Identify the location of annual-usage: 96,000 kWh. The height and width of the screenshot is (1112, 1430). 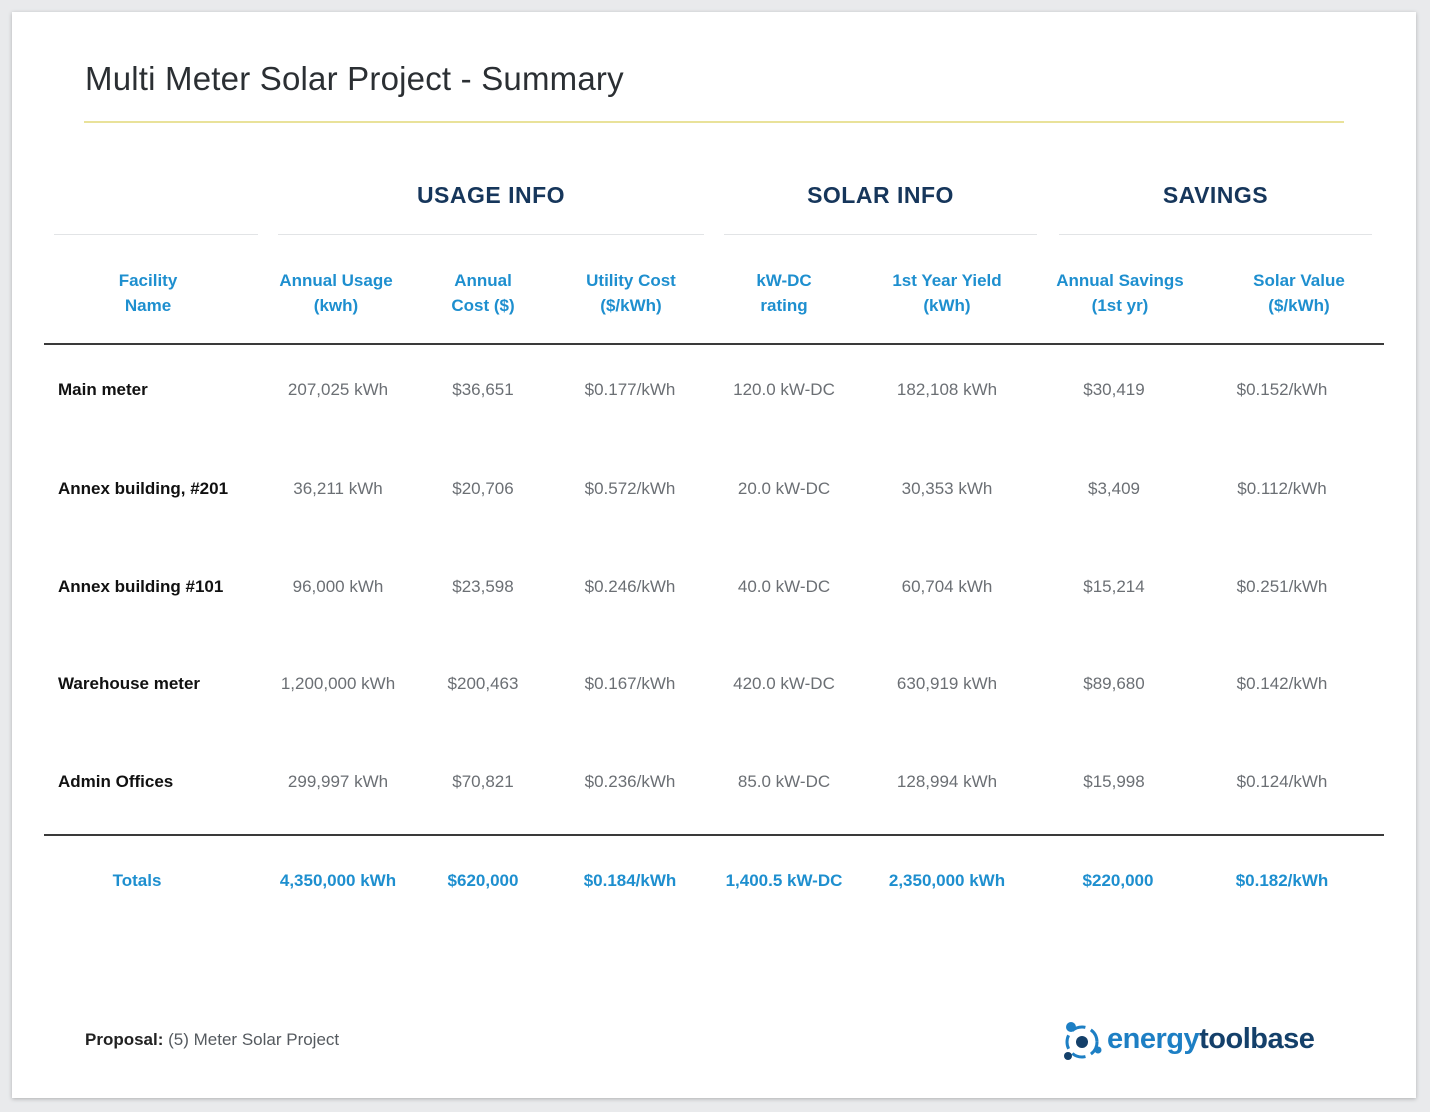
(338, 586).